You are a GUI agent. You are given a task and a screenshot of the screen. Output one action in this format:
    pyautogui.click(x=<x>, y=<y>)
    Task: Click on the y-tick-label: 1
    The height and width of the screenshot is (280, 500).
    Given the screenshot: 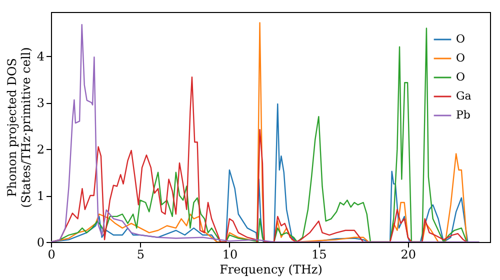 What is the action you would take?
    pyautogui.click(x=40, y=196)
    